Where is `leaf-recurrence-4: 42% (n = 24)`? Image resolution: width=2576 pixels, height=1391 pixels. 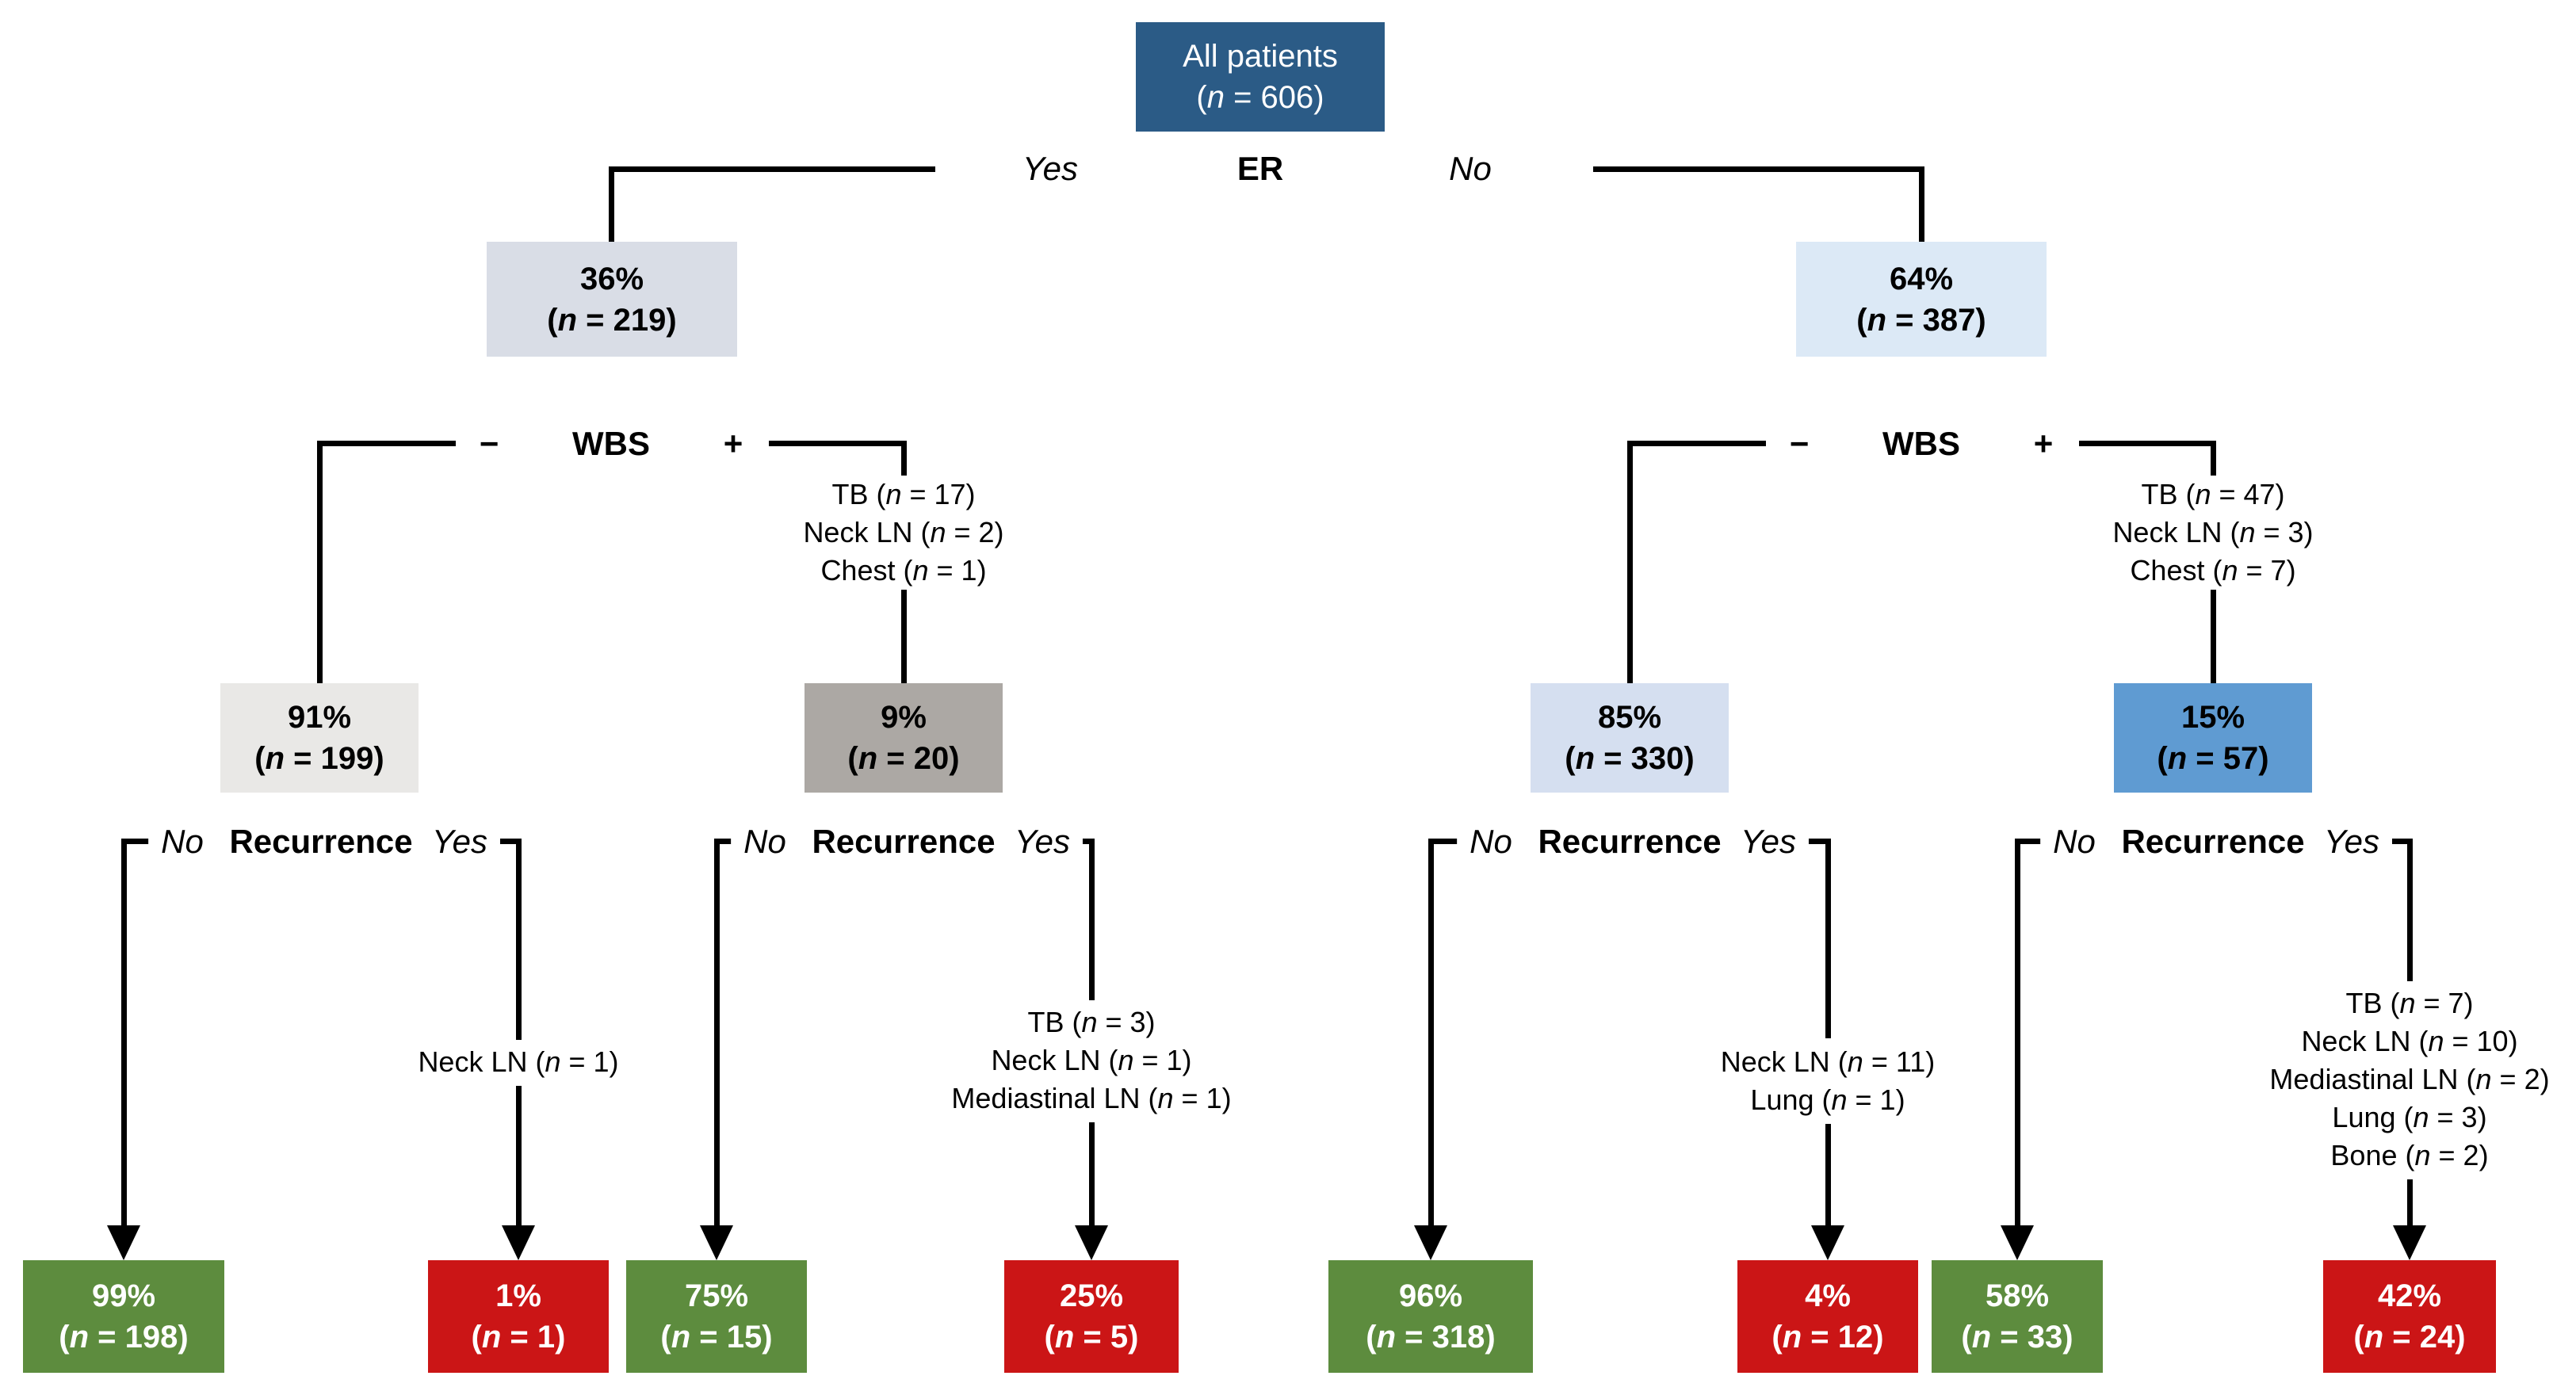
leaf-recurrence-4: 42% (n = 24) is located at coordinates (2409, 1316).